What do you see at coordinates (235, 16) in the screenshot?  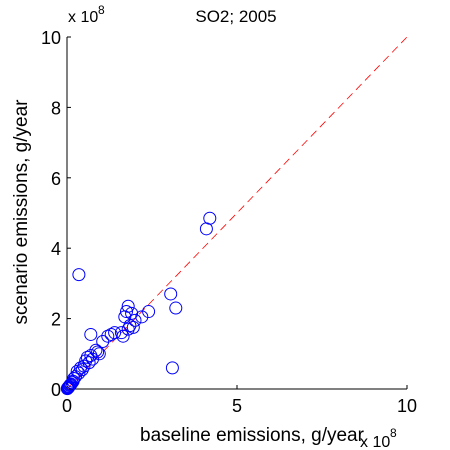 I see `chart-title: SO2; 2005` at bounding box center [235, 16].